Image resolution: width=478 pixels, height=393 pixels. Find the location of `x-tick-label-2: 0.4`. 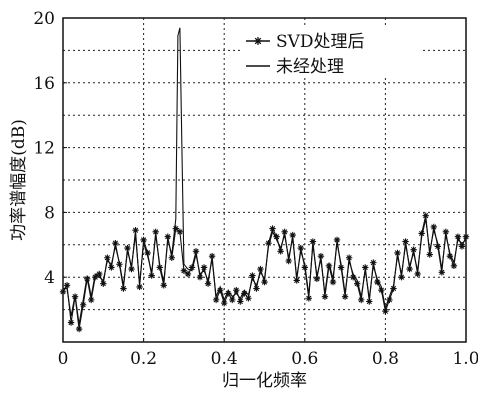

x-tick-label-2: 0.4 is located at coordinates (224, 359).